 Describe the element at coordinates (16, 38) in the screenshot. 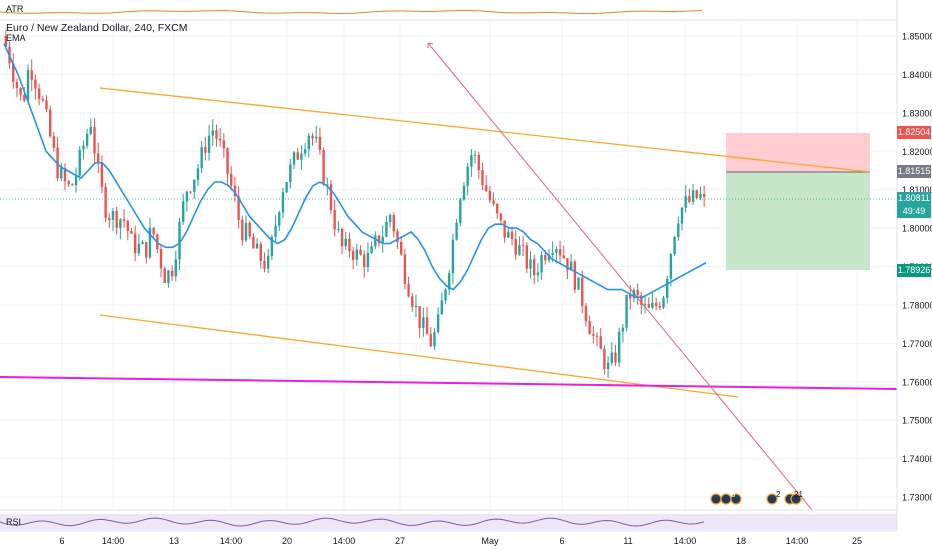

I see `ema-label: EMA` at that location.